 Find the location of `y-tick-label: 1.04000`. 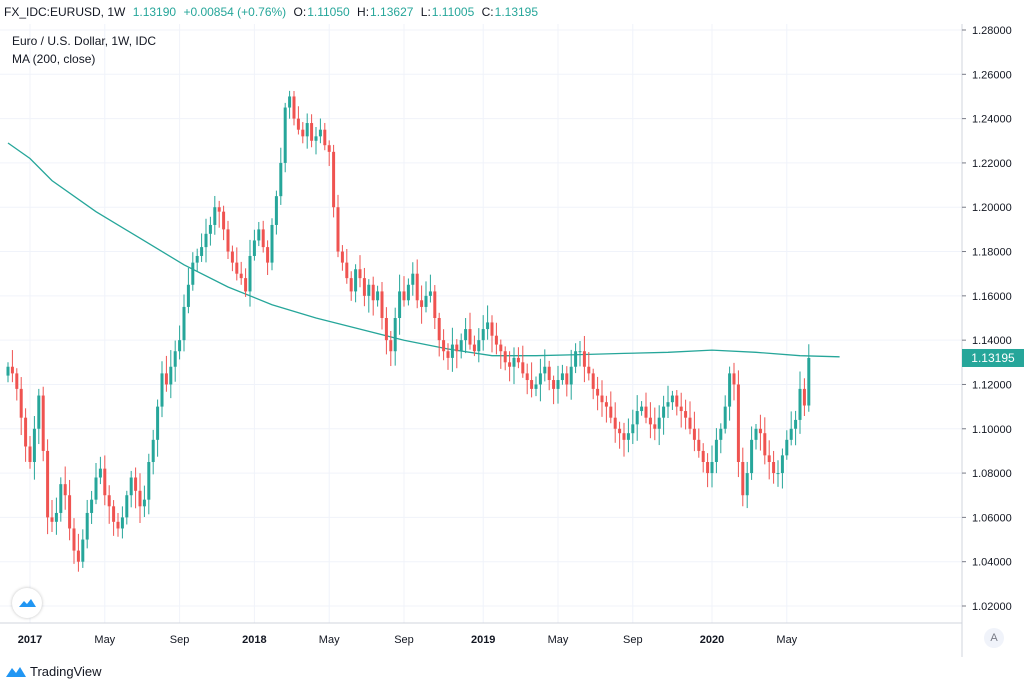

y-tick-label: 1.04000 is located at coordinates (992, 563).